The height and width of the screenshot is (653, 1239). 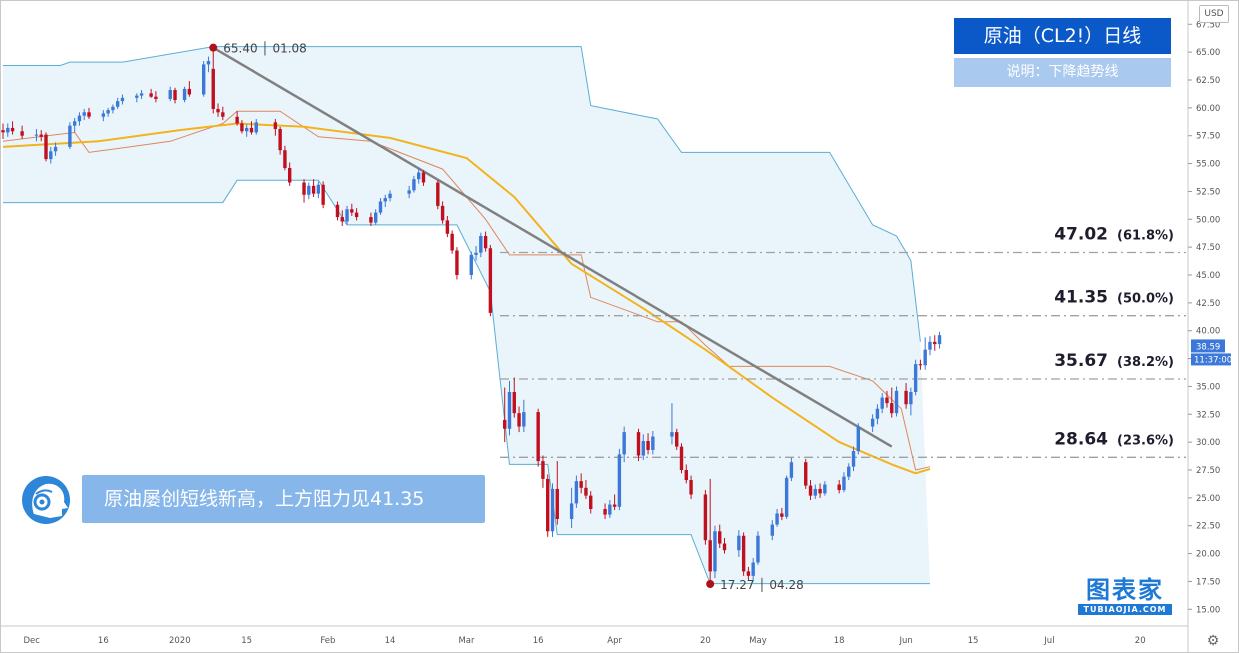 I want to click on y-tick-label: 17.50, so click(x=1208, y=582).